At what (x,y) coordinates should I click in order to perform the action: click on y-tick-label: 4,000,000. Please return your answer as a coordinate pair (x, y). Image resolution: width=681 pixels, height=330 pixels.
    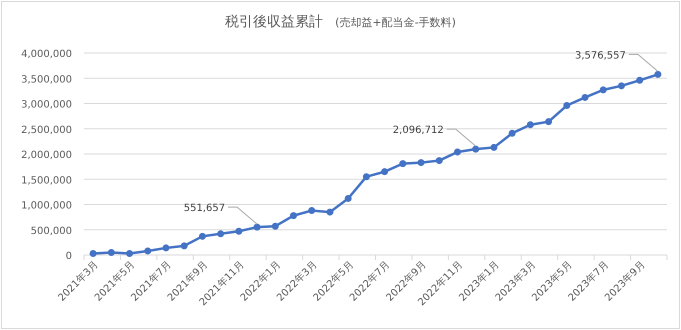
    Looking at the image, I should click on (46, 54).